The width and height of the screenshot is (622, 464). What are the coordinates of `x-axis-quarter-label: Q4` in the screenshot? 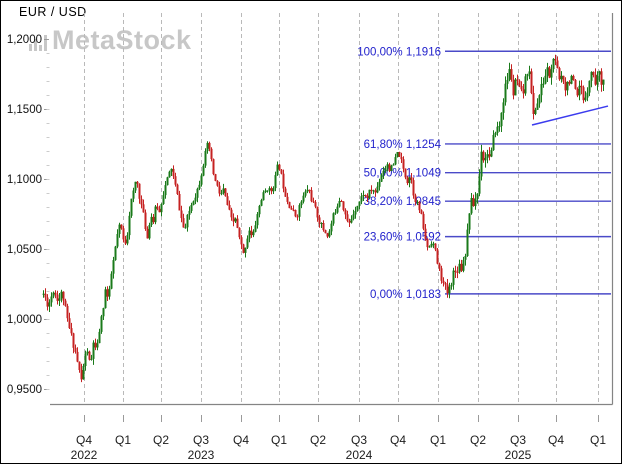 It's located at (556, 440).